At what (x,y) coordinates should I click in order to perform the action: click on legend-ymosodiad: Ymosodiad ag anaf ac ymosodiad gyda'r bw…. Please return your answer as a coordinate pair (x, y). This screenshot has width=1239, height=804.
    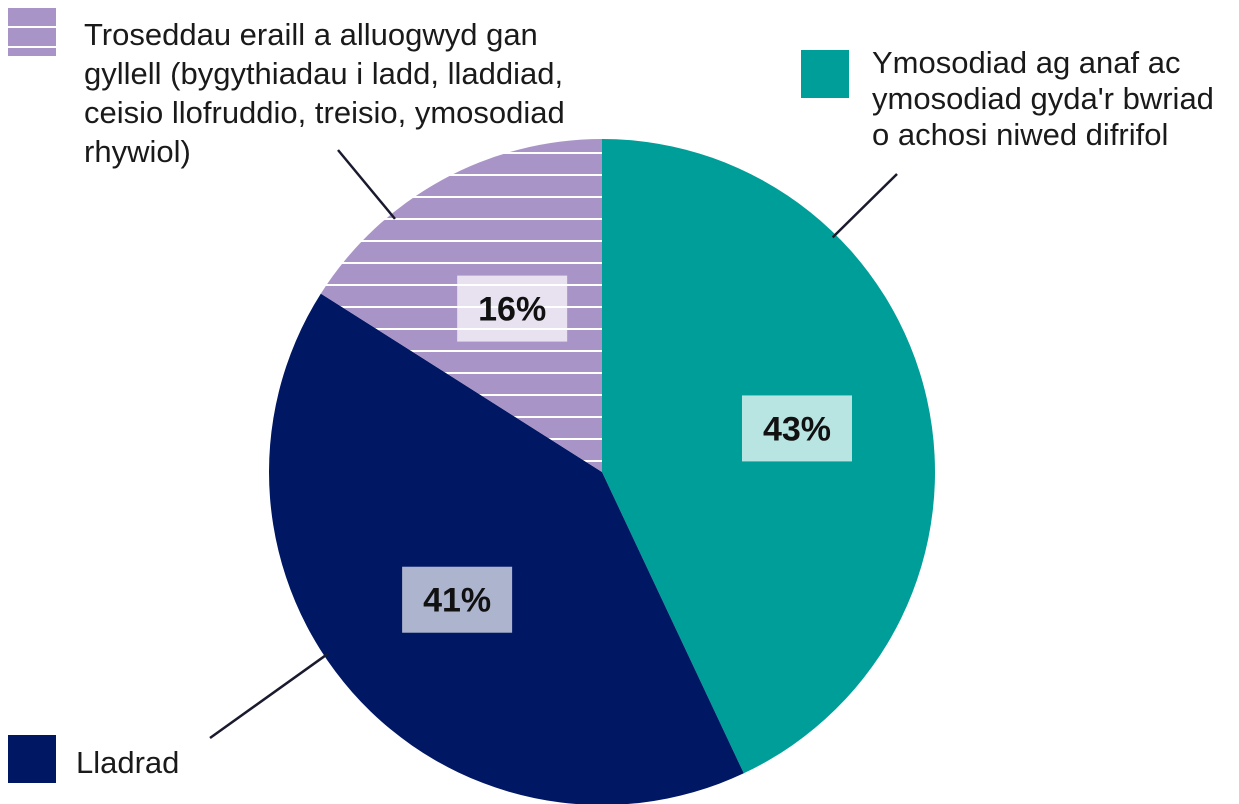
    Looking at the image, I should click on (1012, 98).